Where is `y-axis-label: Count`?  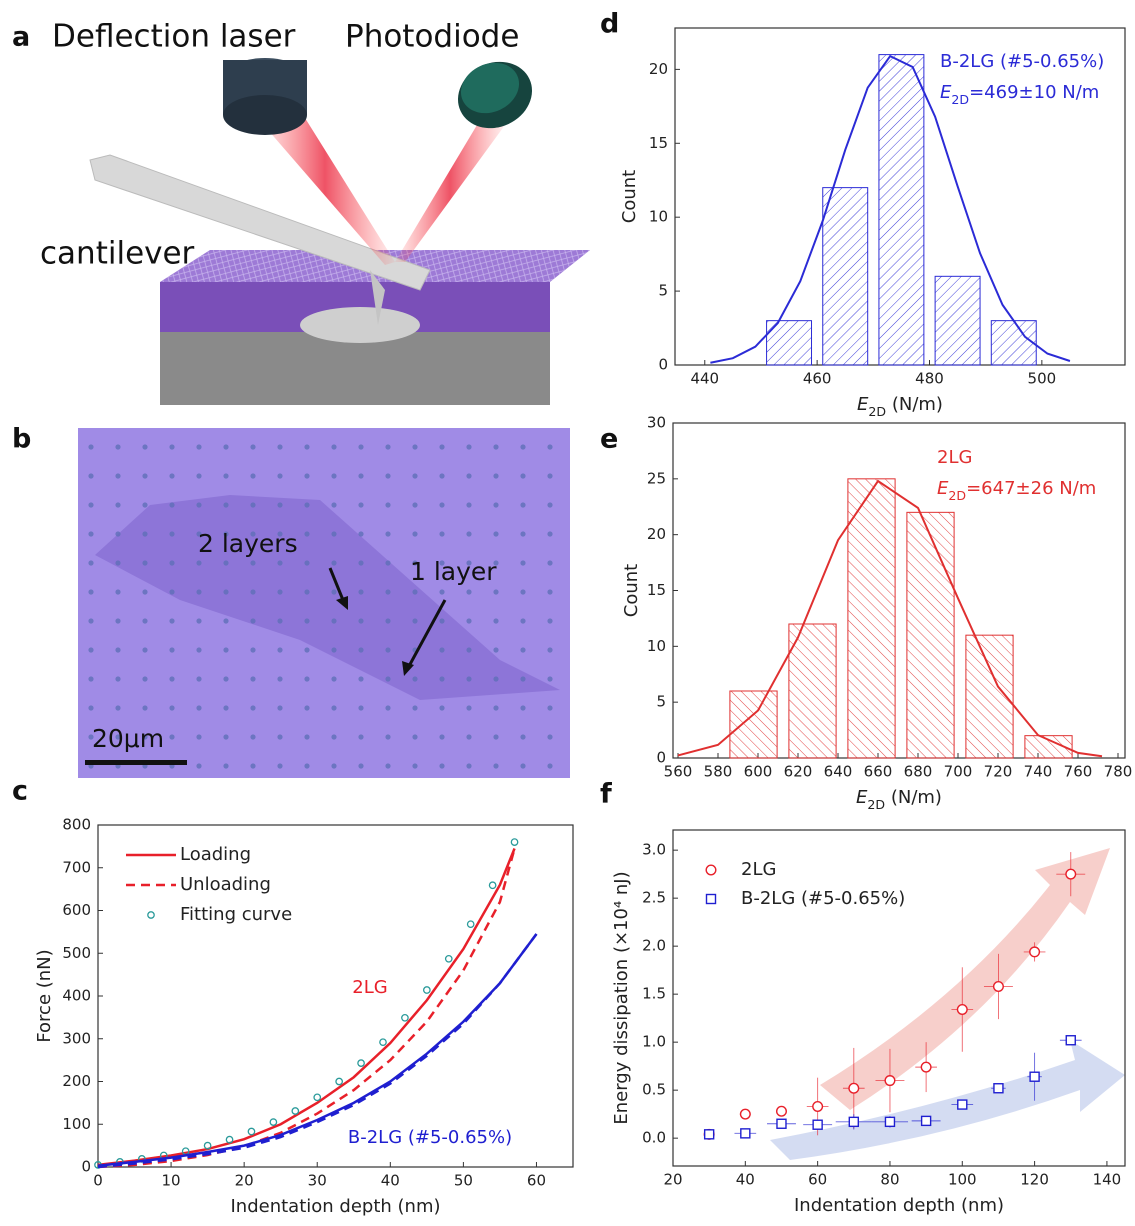 y-axis-label: Count is located at coordinates (629, 196).